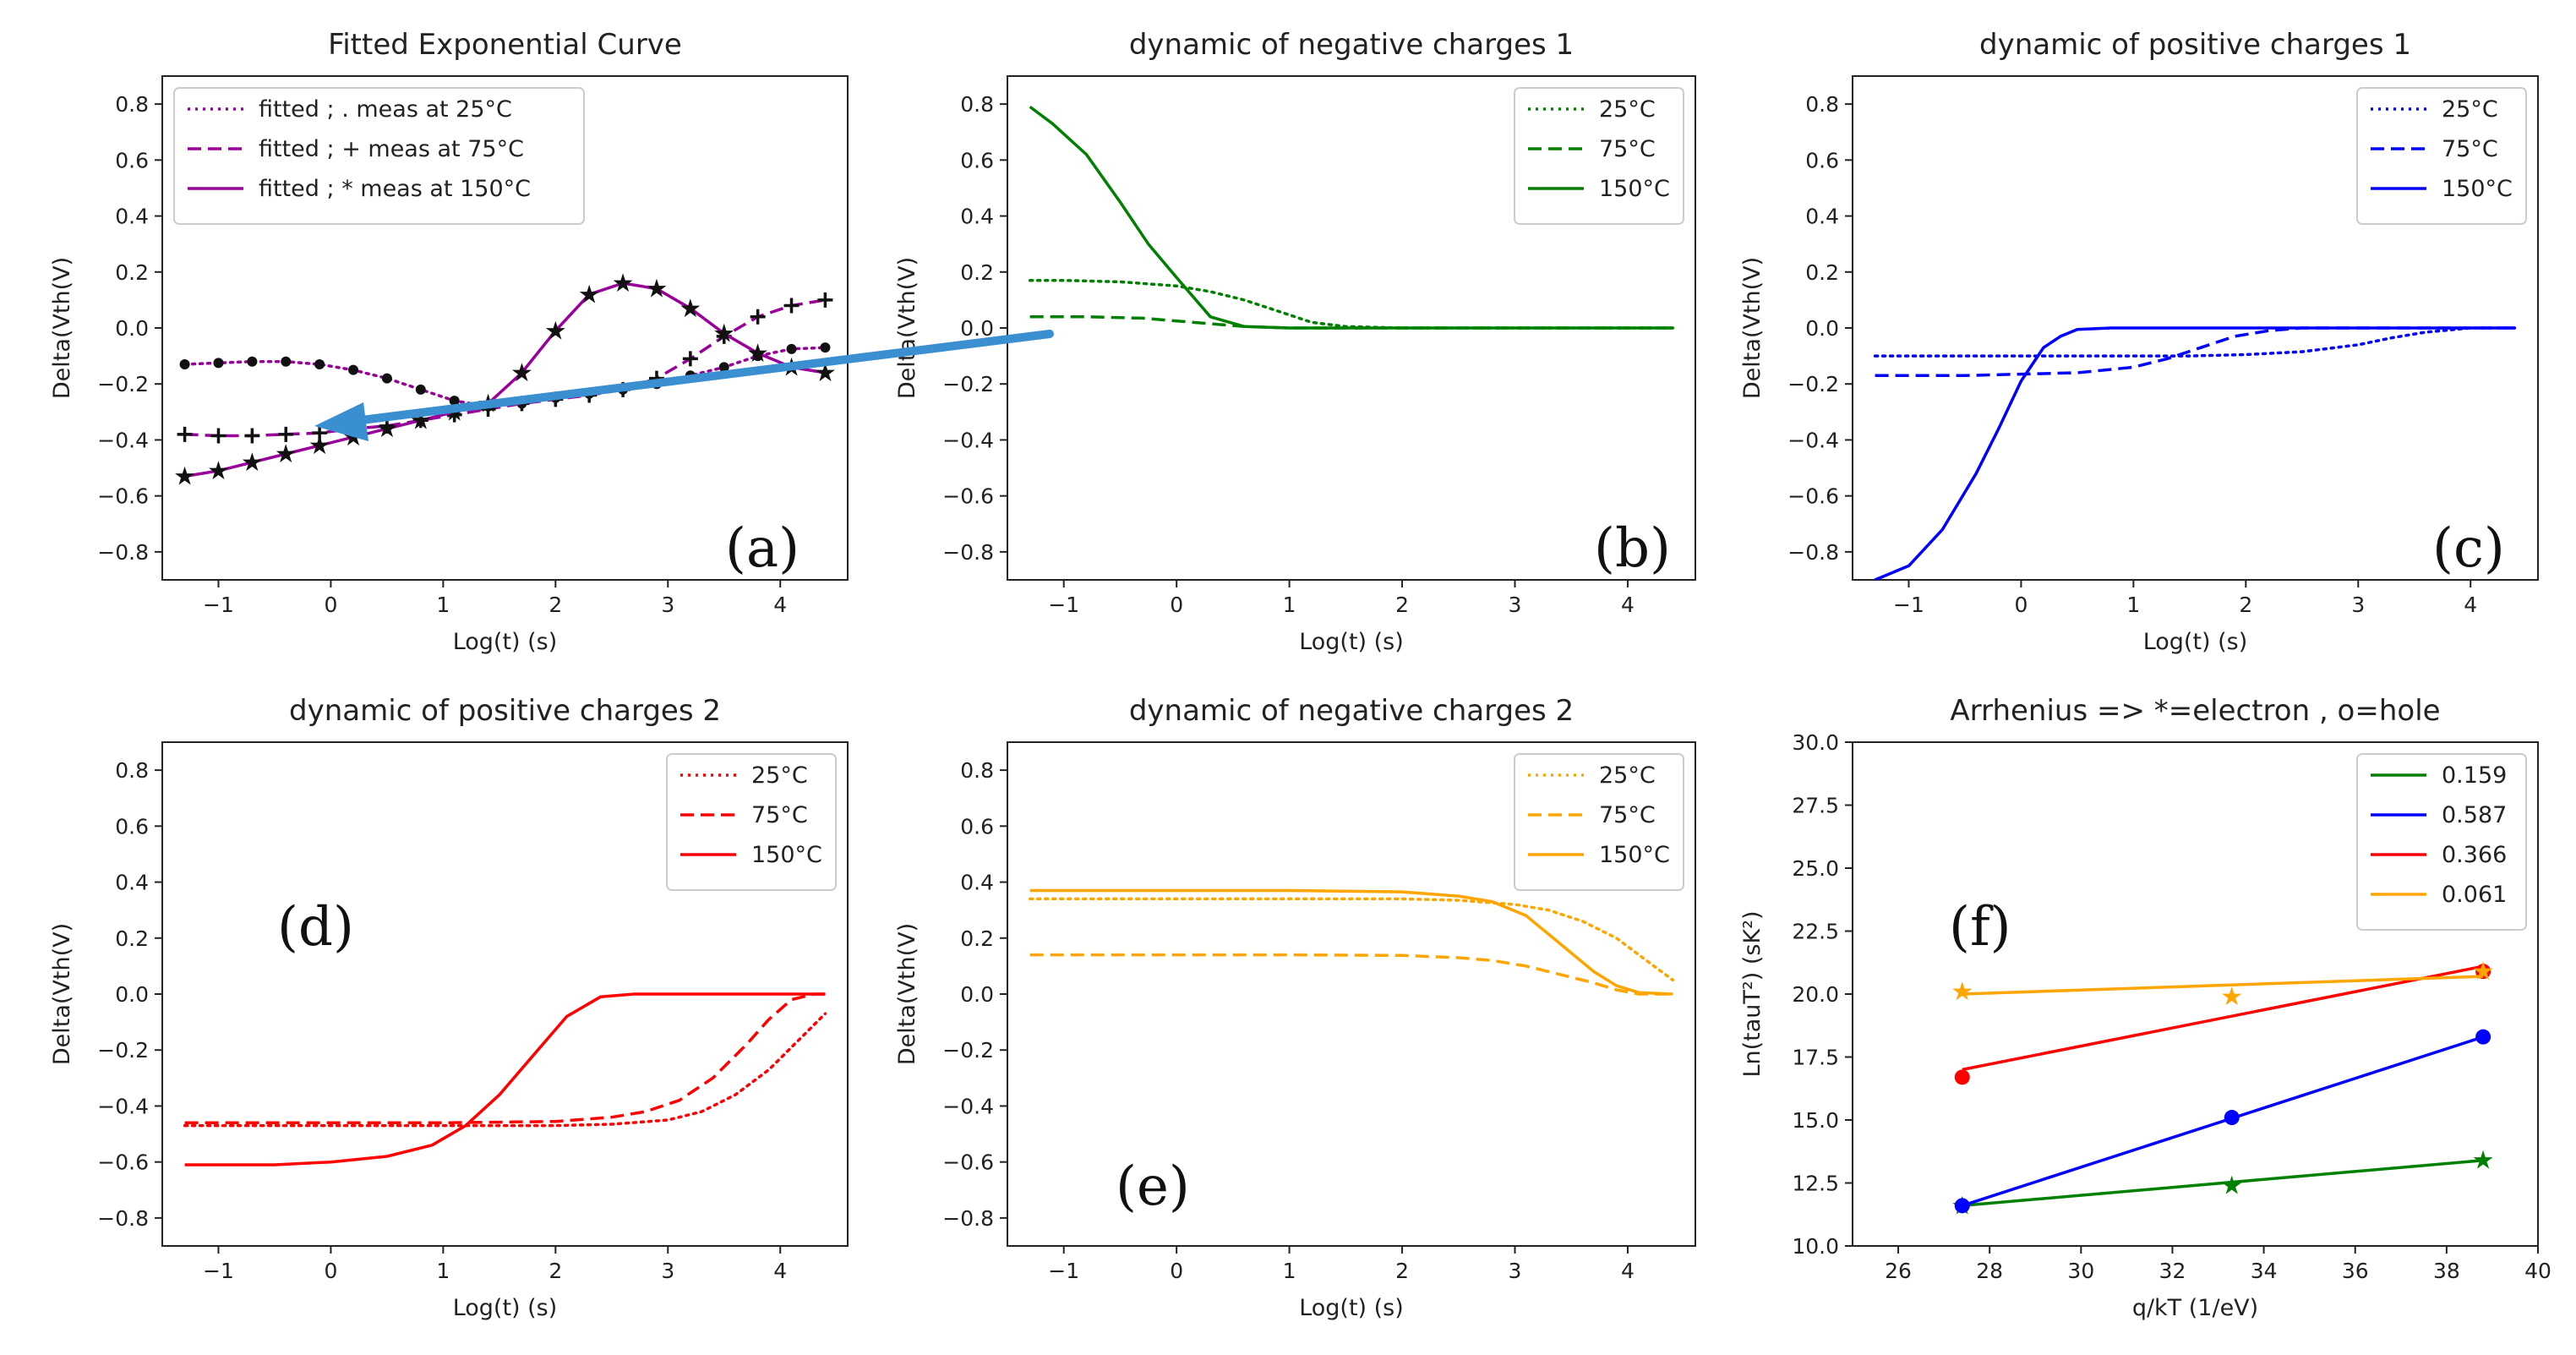 The width and height of the screenshot is (2576, 1355). Describe the element at coordinates (1632, 548) in the screenshot. I see `panel-label: (b)` at that location.